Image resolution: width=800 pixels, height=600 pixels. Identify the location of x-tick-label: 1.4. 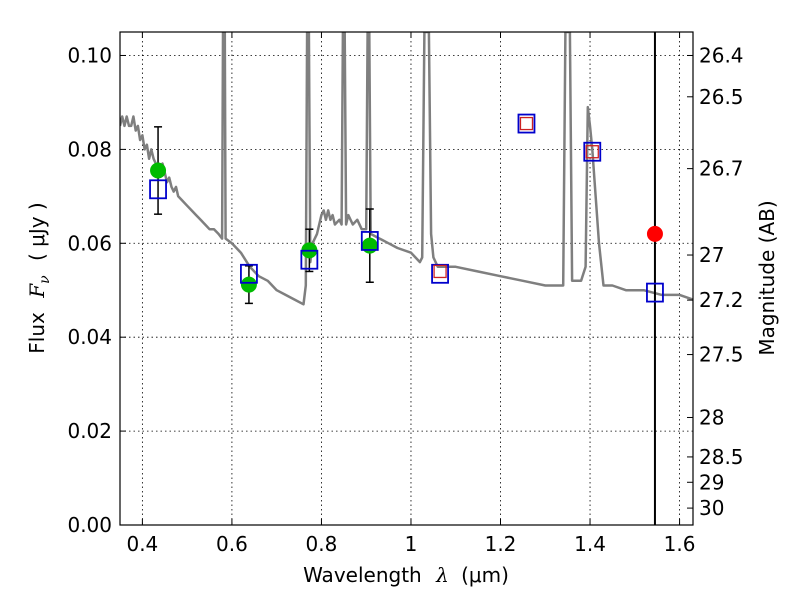
(590, 544).